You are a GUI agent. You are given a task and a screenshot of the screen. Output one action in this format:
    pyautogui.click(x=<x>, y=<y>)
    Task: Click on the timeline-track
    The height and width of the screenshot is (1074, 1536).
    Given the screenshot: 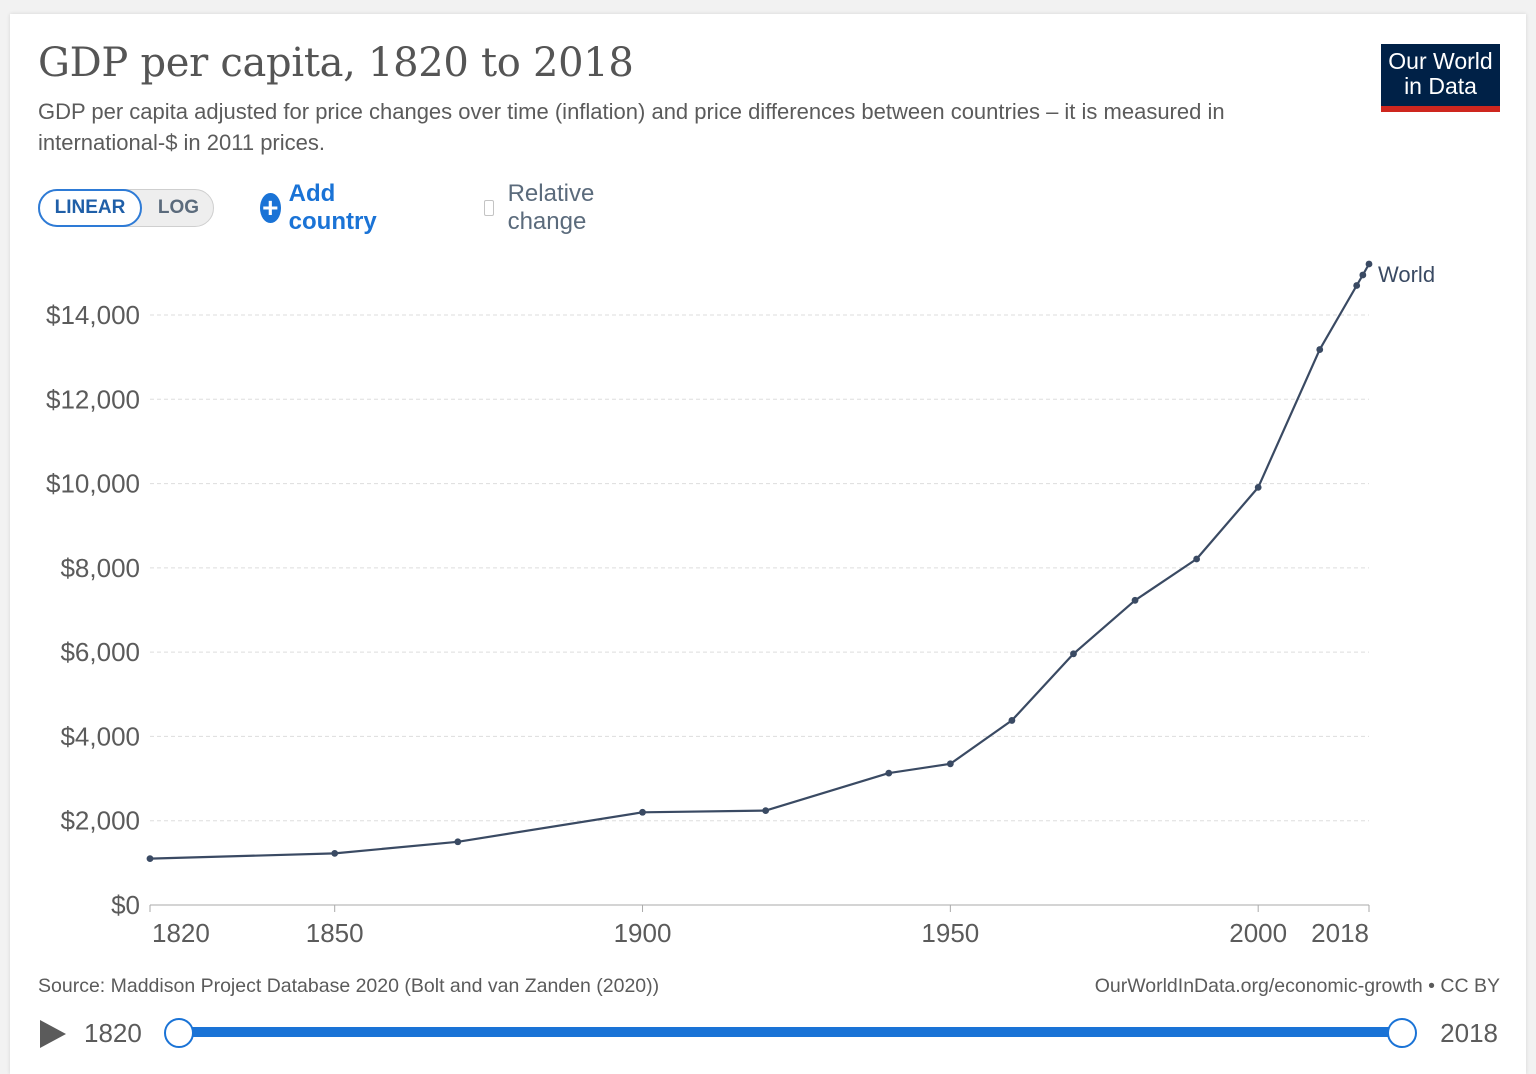 What is the action you would take?
    pyautogui.click(x=790, y=1032)
    